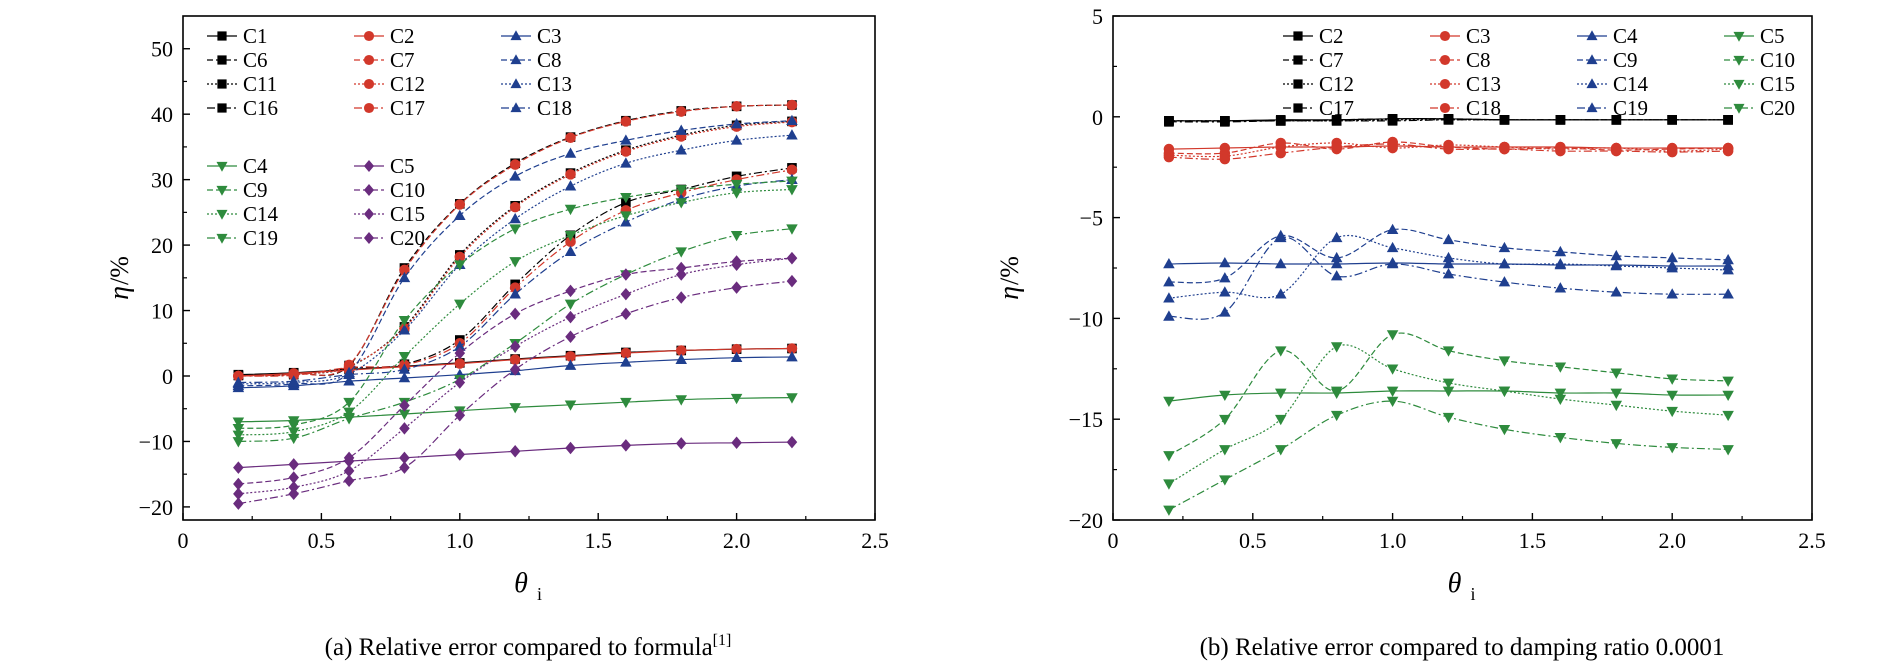 Image resolution: width=1890 pixels, height=665 pixels. Describe the element at coordinates (1478, 60) in the screenshot. I see `legend-label: C8` at that location.